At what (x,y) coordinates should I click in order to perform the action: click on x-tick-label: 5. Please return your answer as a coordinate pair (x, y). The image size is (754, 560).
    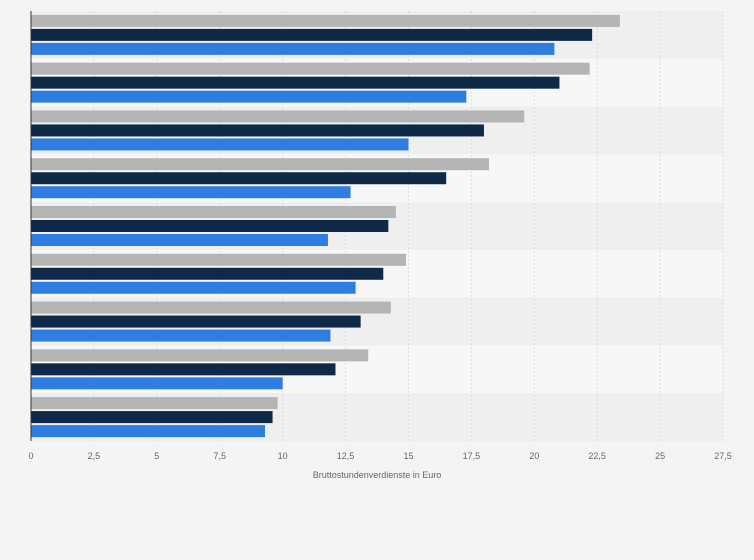
    Looking at the image, I should click on (156, 456).